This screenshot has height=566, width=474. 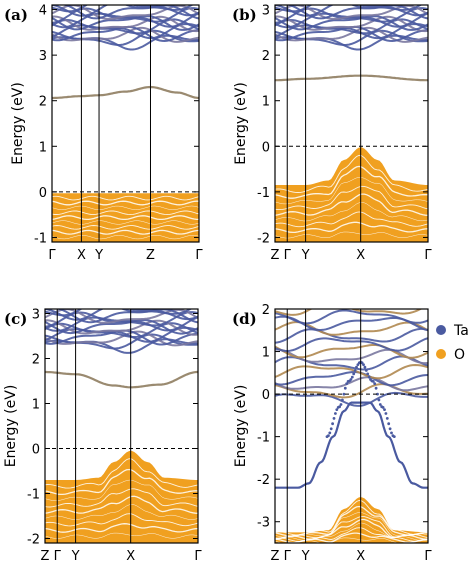 What do you see at coordinates (441, 354) in the screenshot?
I see `legend-marker-o` at bounding box center [441, 354].